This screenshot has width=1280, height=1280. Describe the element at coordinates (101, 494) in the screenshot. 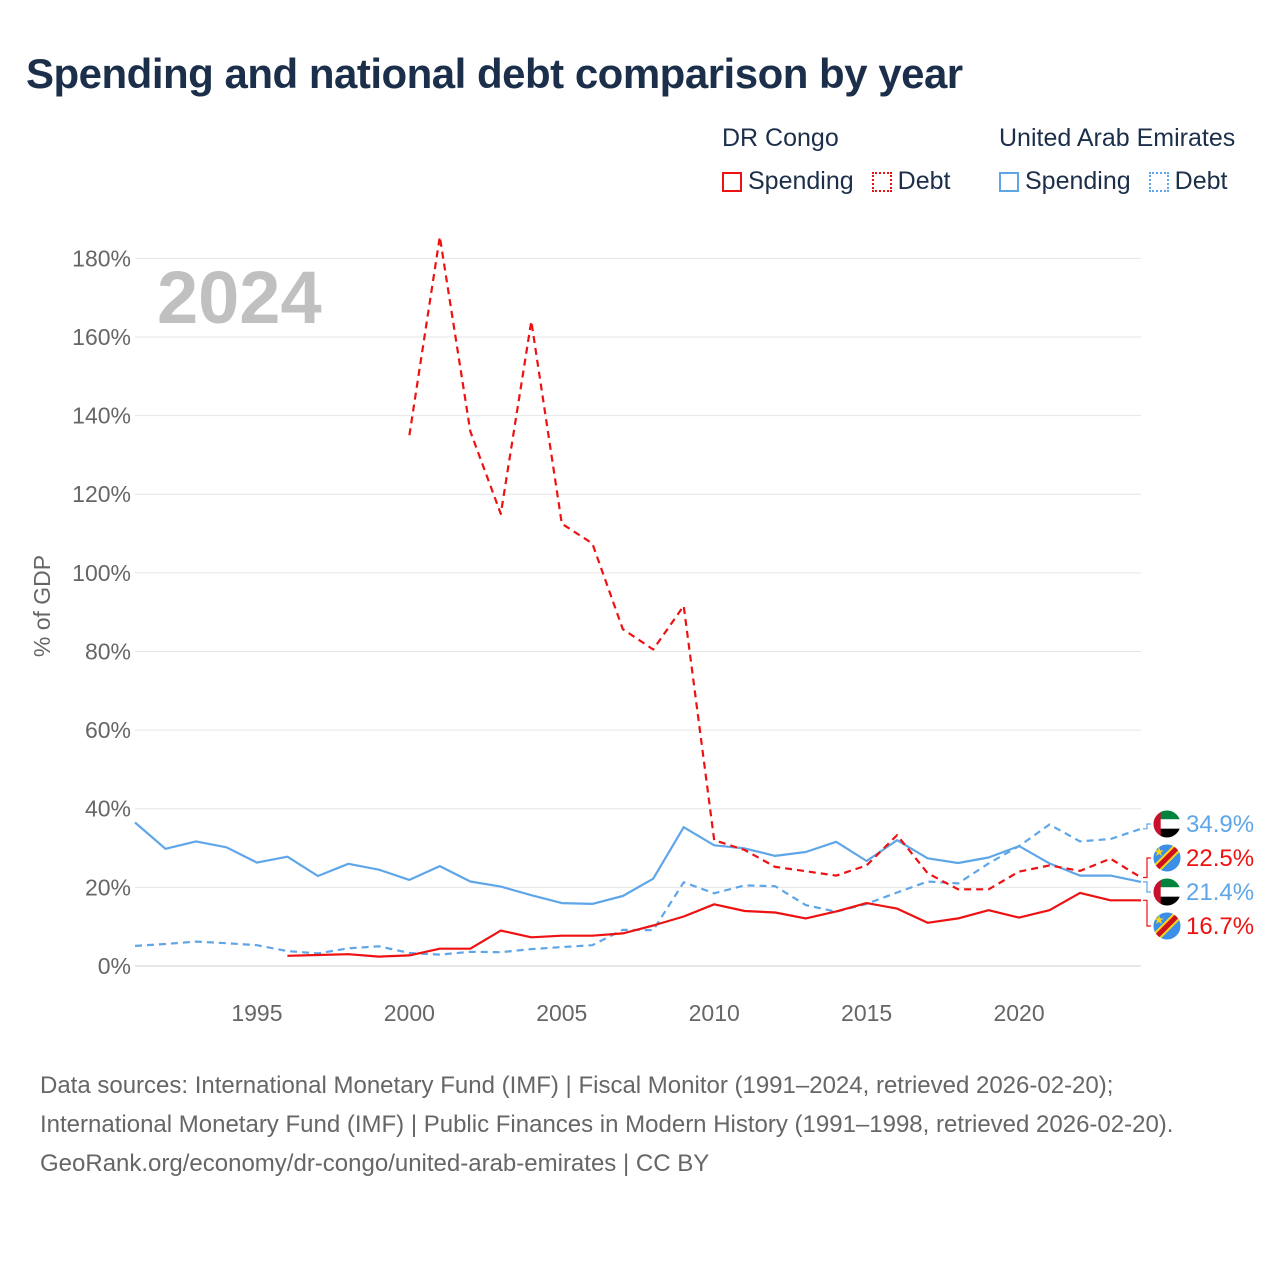

I see `y-tick-label: 120%` at that location.